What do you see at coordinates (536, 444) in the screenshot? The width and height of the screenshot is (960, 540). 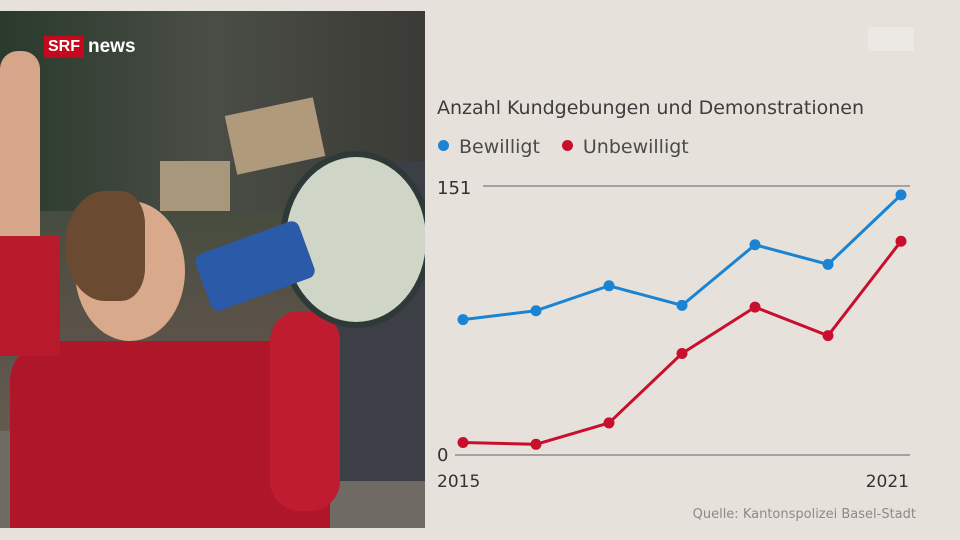 I see `data-point-unbewilligt-2016` at bounding box center [536, 444].